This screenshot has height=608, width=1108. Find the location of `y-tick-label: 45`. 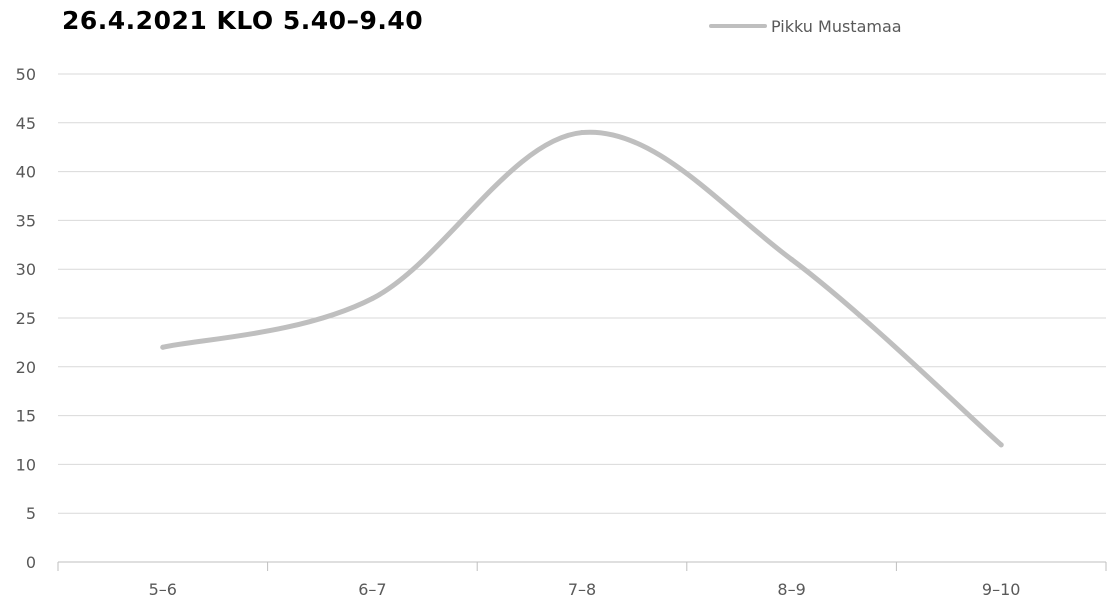

y-tick-label: 45 is located at coordinates (26, 123).